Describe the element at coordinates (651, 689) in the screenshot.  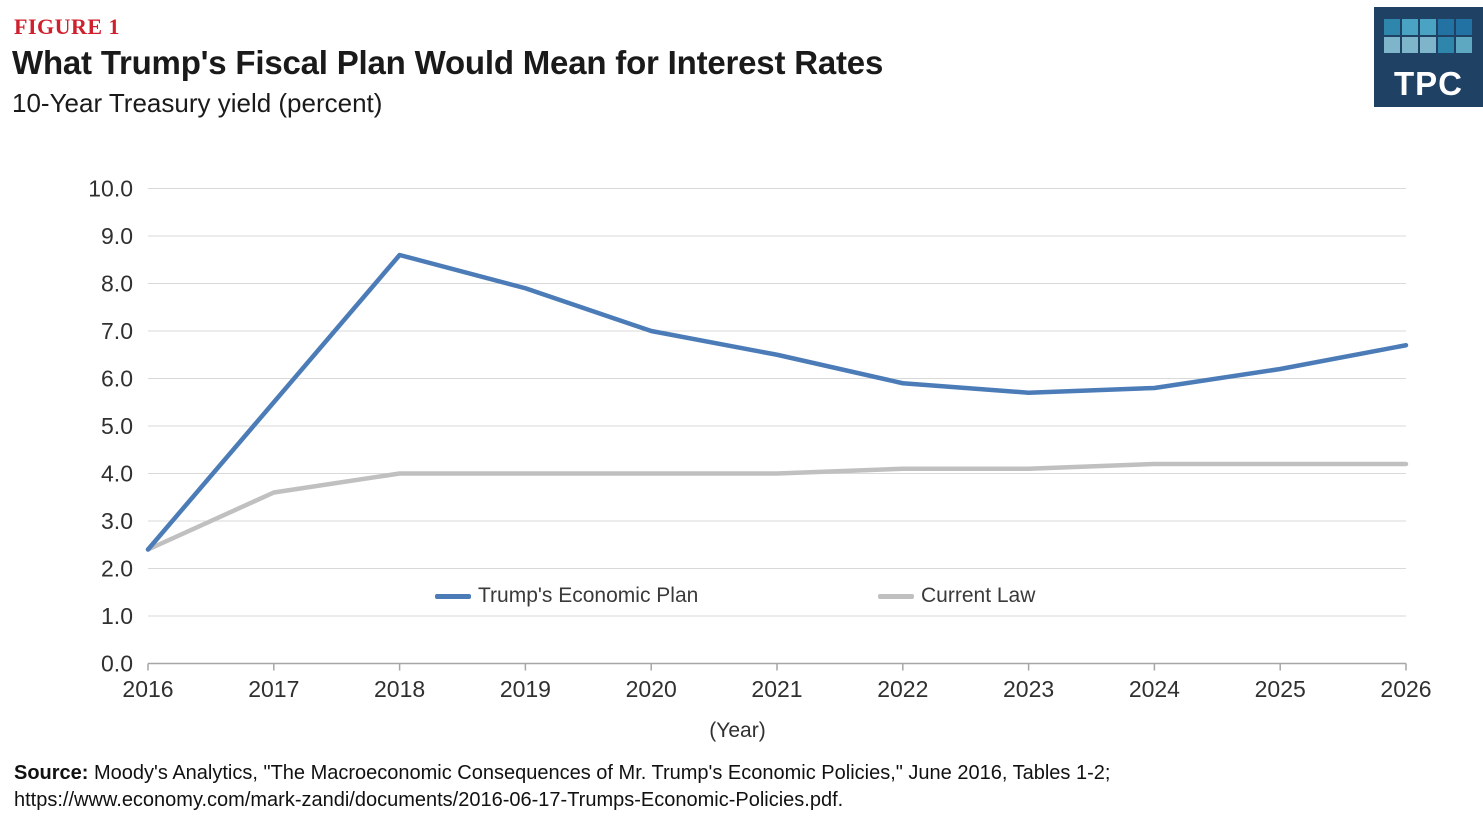
I see `x-tick-label: 2020` at that location.